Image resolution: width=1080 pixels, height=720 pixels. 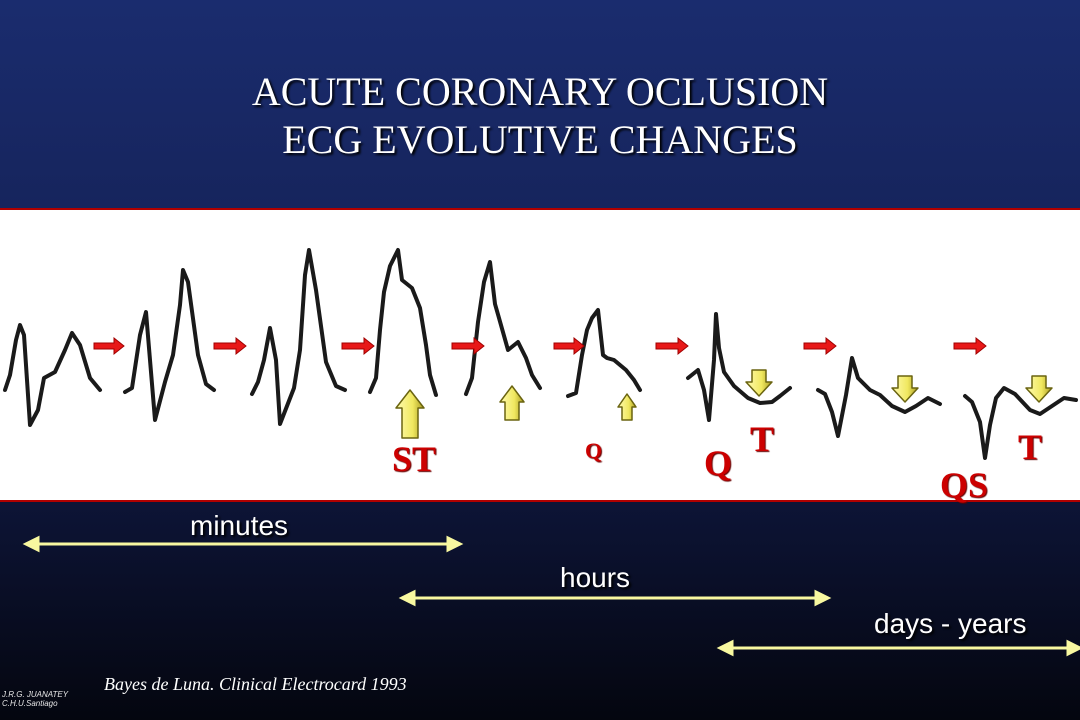 I want to click on minutes-left-arrowhead, so click(x=31, y=544).